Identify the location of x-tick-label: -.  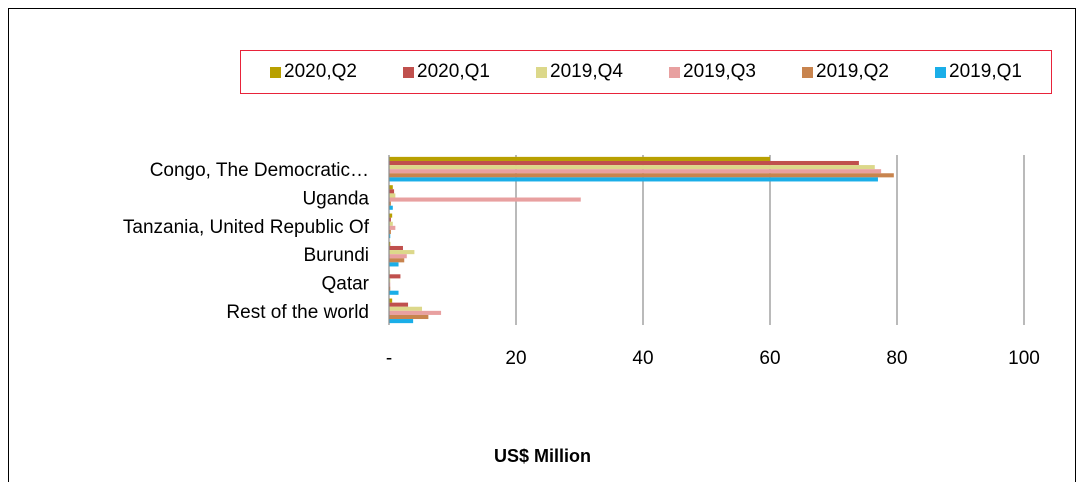
(389, 358).